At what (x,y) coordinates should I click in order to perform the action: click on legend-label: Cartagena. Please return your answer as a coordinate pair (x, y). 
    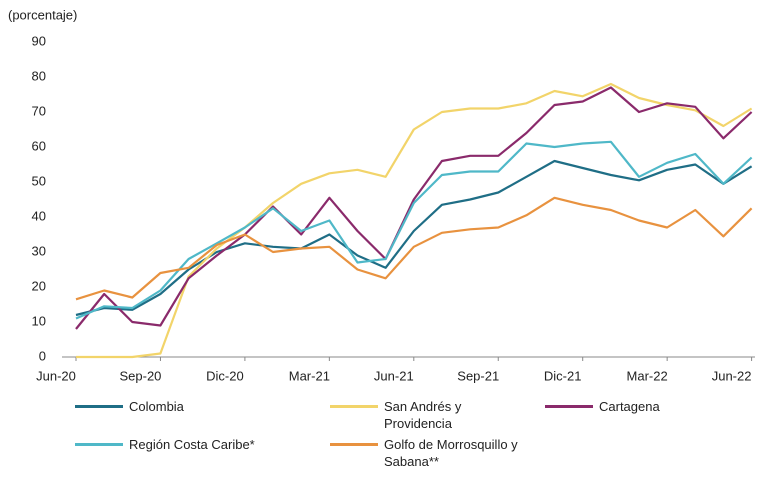
    Looking at the image, I should click on (629, 406).